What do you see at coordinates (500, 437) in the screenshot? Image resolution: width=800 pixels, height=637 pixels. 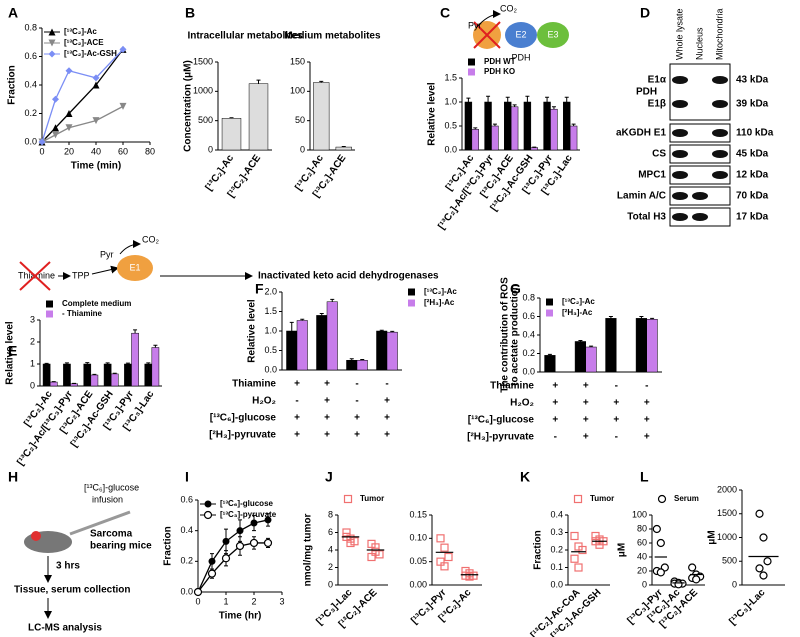 I see `condition-label: [²H₃]-pyruvate` at bounding box center [500, 437].